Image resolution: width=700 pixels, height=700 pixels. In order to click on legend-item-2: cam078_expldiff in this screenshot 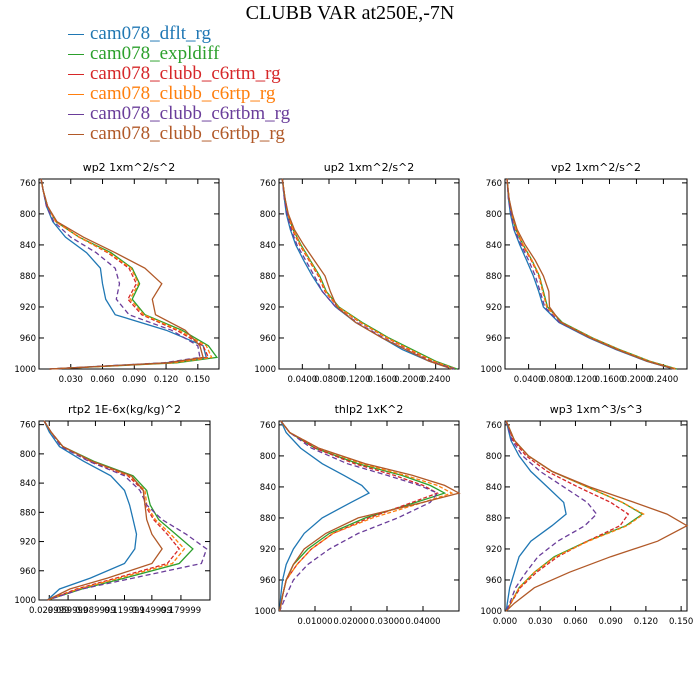, I will do `click(179, 53)`.